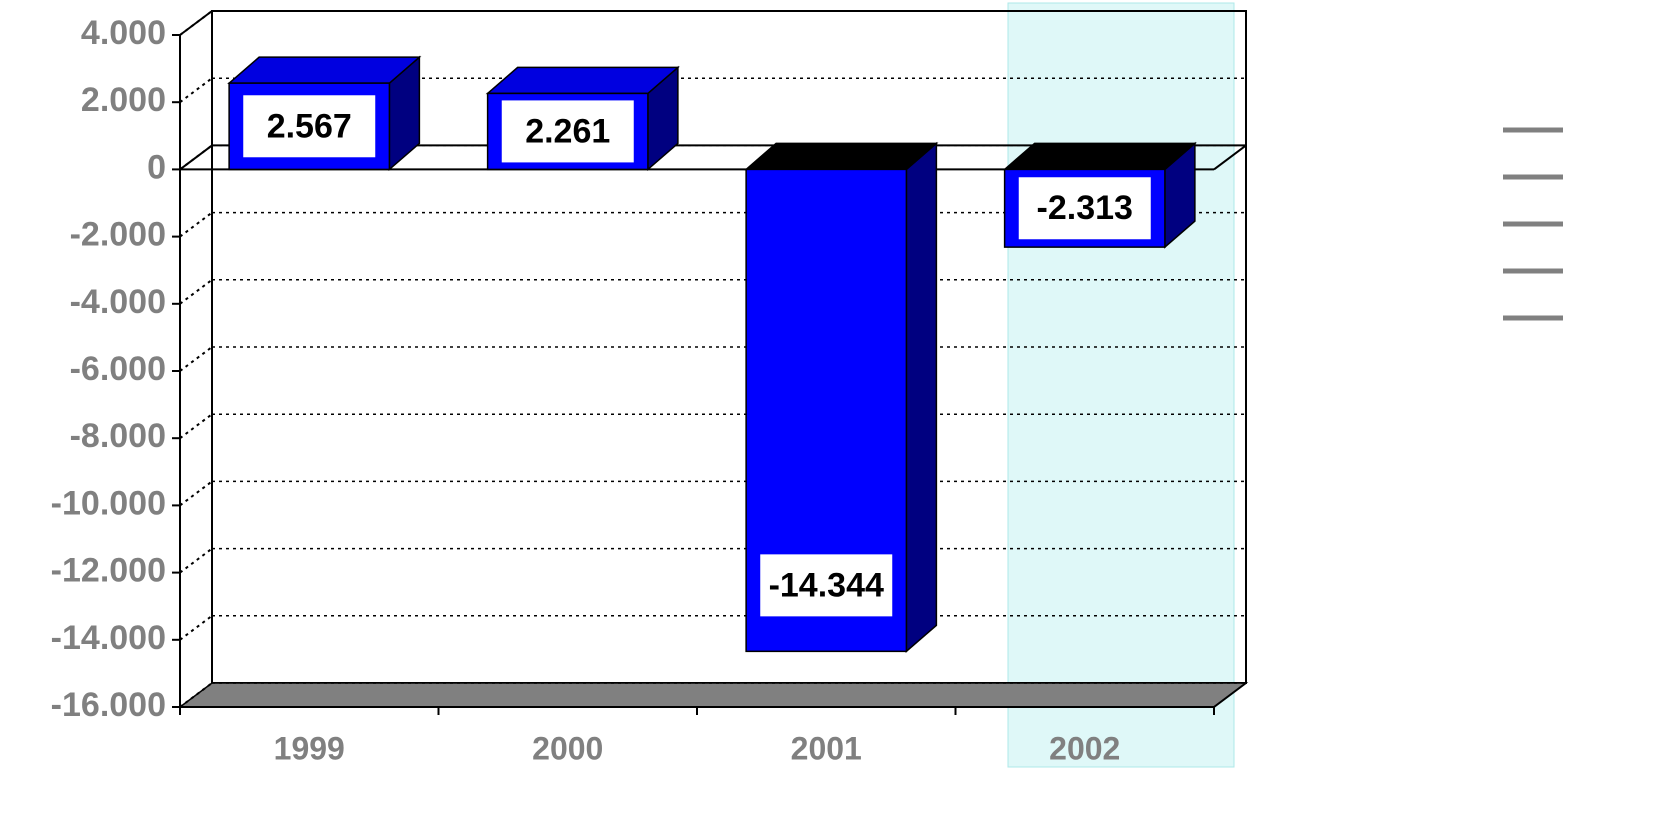 The image size is (1676, 821). I want to click on value-label: -2.313, so click(1085, 208).